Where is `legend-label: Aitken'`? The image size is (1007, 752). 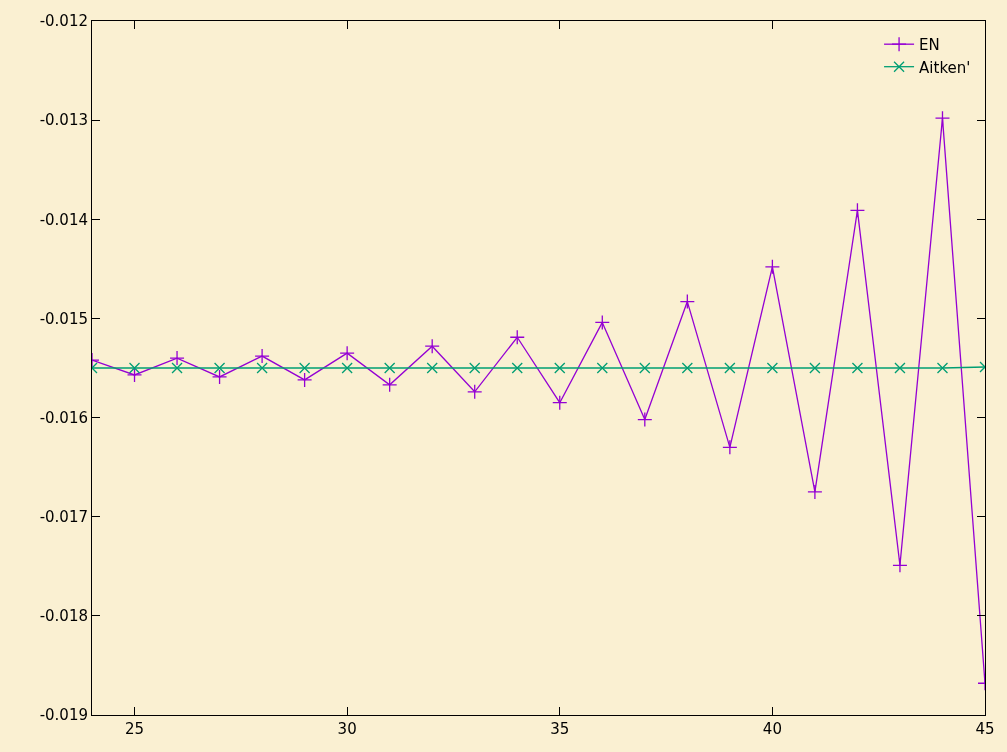
legend-label: Aitken' is located at coordinates (945, 67).